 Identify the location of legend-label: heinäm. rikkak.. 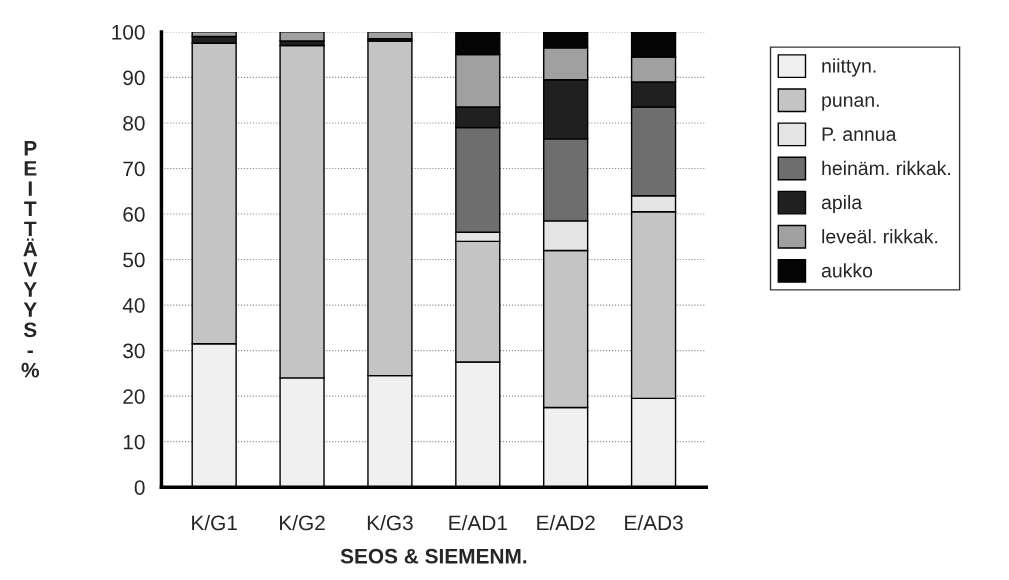
(886, 168).